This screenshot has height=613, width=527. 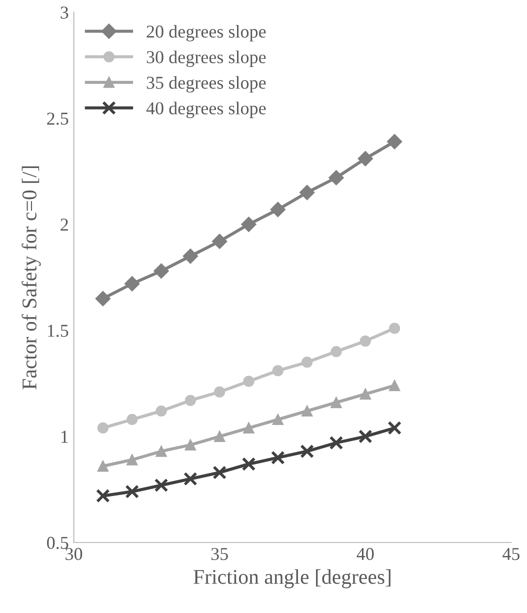 What do you see at coordinates (206, 84) in the screenshot?
I see `legend-label: 35 degrees slope` at bounding box center [206, 84].